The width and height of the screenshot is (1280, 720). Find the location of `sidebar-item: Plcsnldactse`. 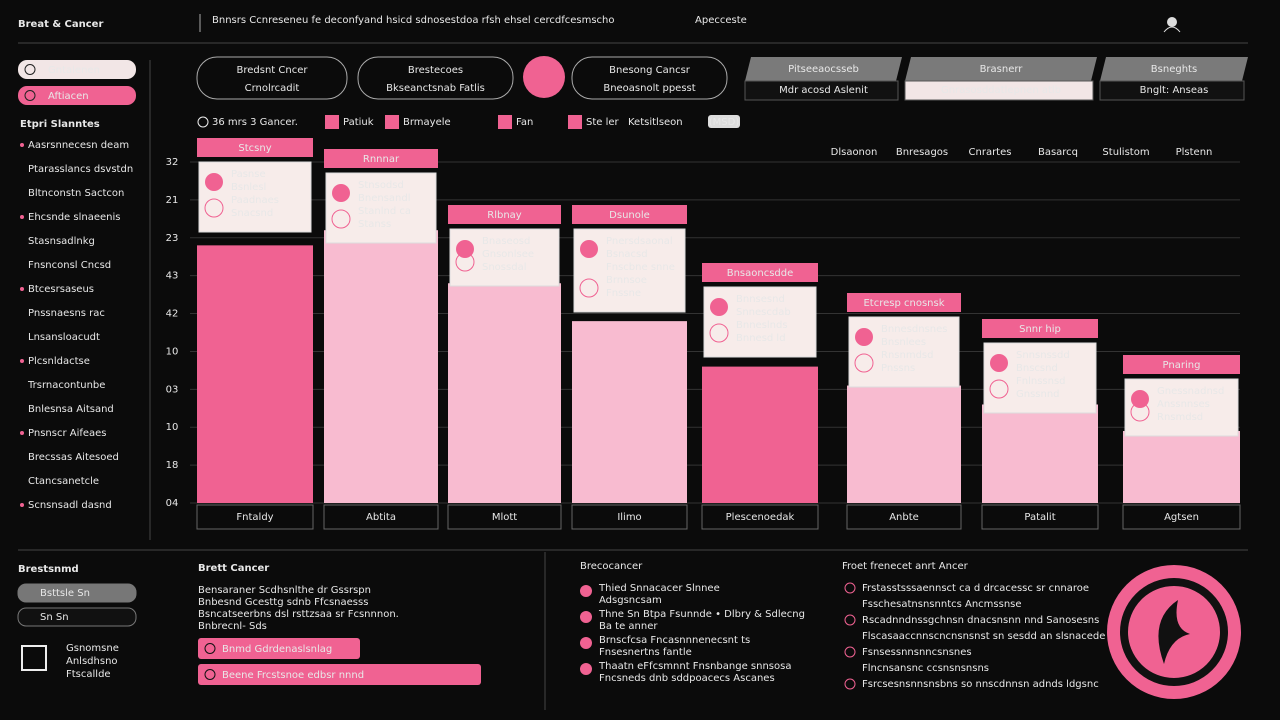

sidebar-item: Plcsnldactse is located at coordinates (59, 361).